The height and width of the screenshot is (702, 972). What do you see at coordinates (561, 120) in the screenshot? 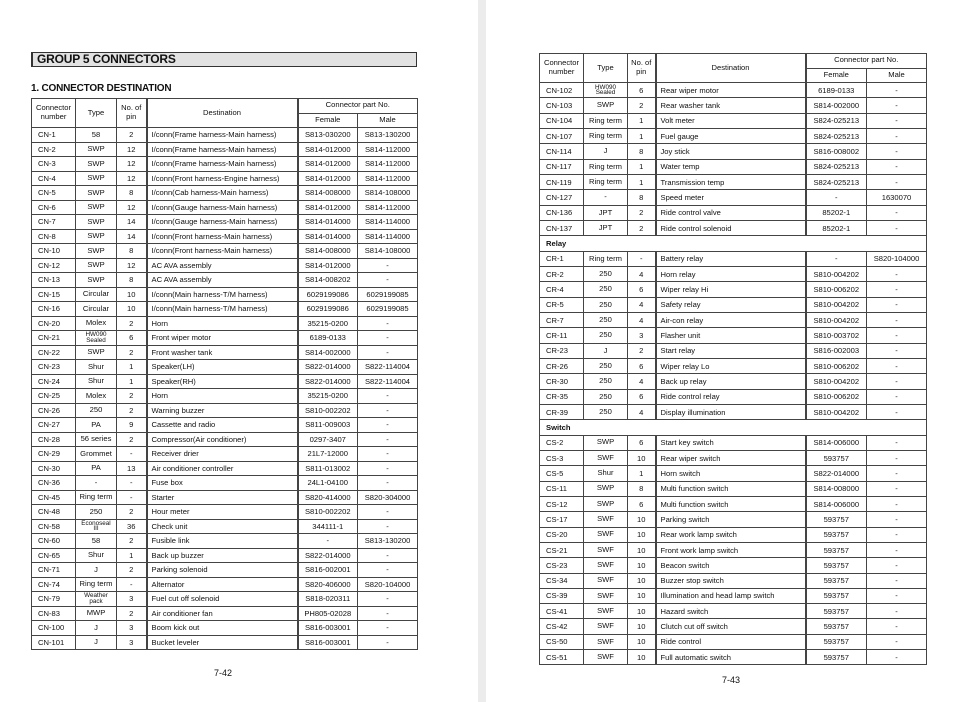
I see `connector-number: CN-104` at bounding box center [561, 120].